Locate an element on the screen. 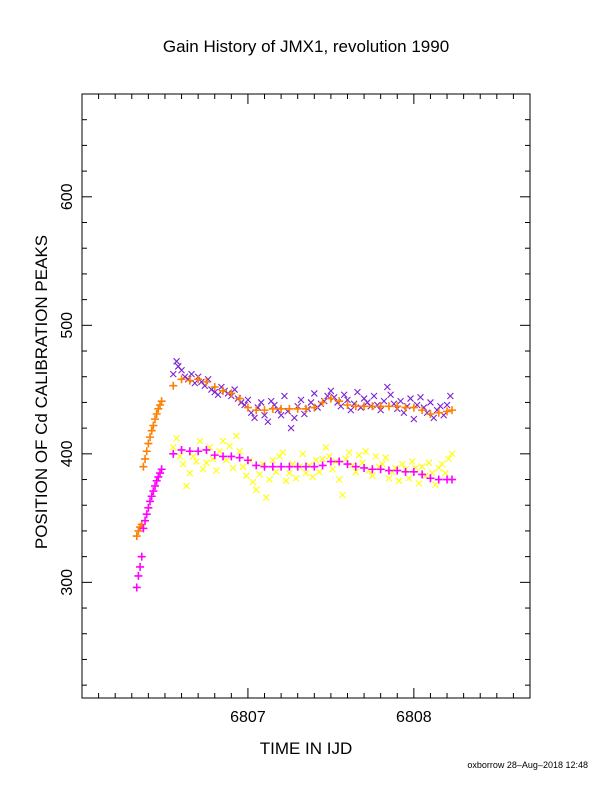 The image size is (612, 792). chart-title: Gain History of JMX1, revolution 1990 is located at coordinates (306, 46).